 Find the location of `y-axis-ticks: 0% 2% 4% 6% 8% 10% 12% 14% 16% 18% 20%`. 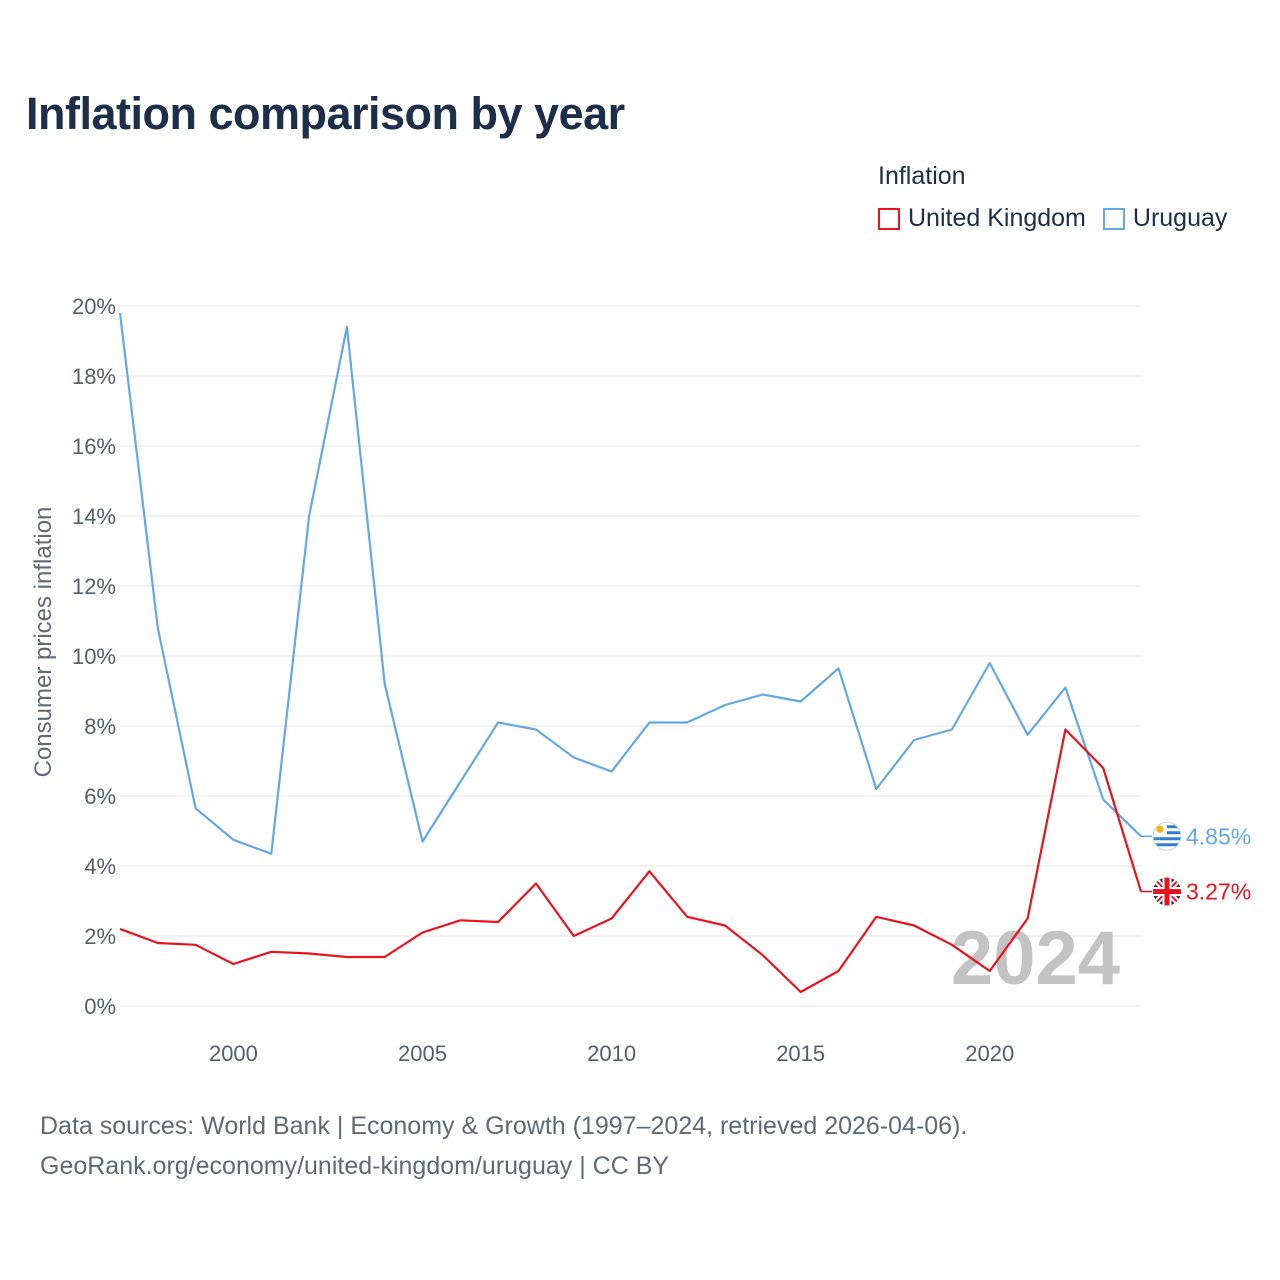

y-axis-ticks: 0% 2% 4% 6% 8% 10% 12% 14% 16% 18% 20% is located at coordinates (94, 656).